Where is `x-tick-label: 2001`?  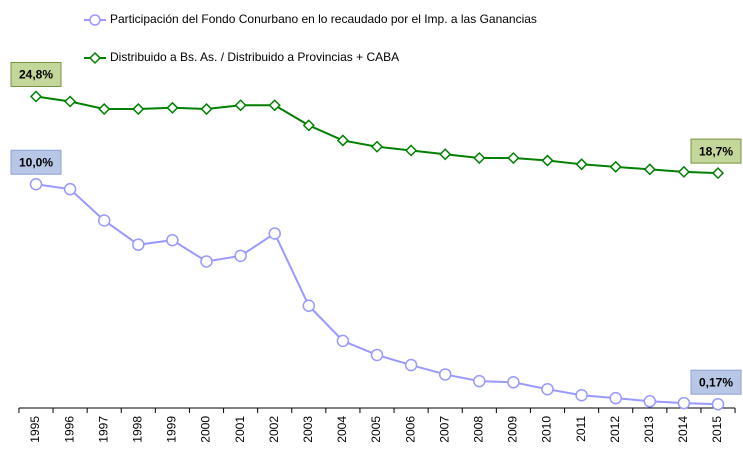
x-tick-label: 2001 is located at coordinates (240, 429).